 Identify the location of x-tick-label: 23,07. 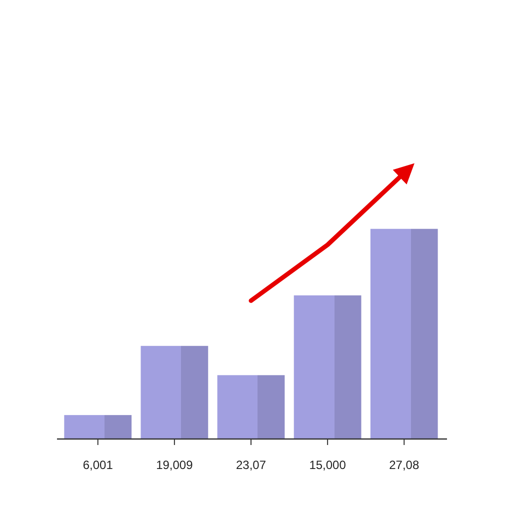
(251, 465).